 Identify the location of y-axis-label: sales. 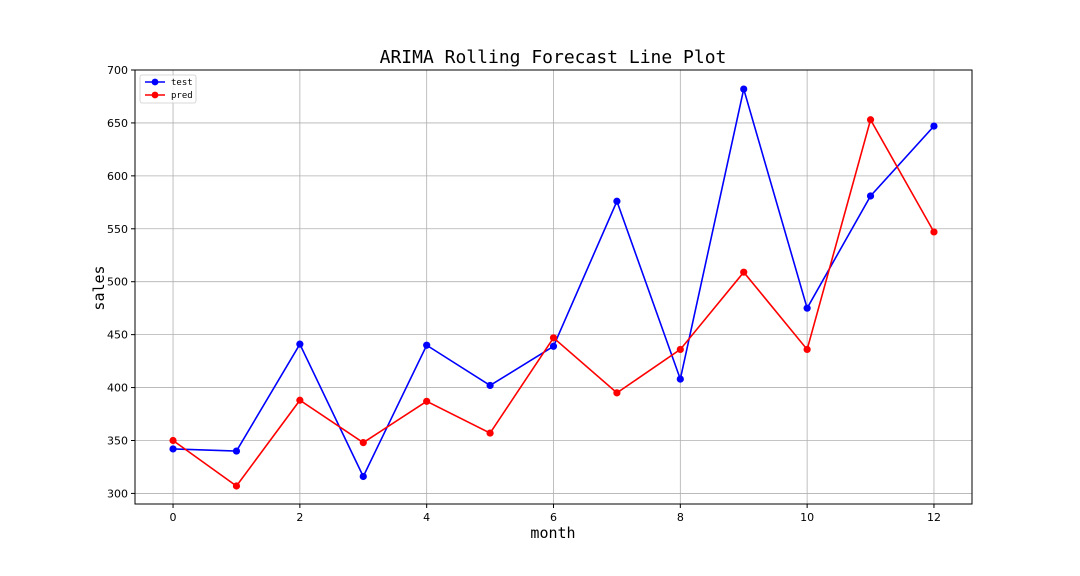
(99, 287).